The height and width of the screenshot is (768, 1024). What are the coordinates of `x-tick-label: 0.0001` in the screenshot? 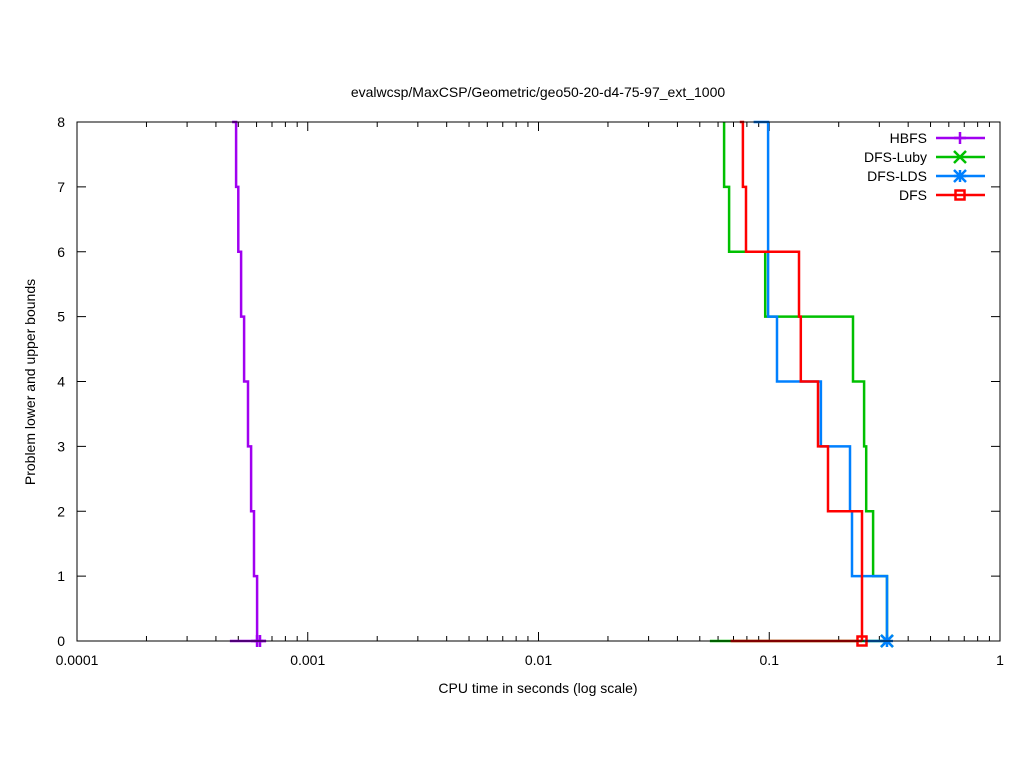 It's located at (77, 660).